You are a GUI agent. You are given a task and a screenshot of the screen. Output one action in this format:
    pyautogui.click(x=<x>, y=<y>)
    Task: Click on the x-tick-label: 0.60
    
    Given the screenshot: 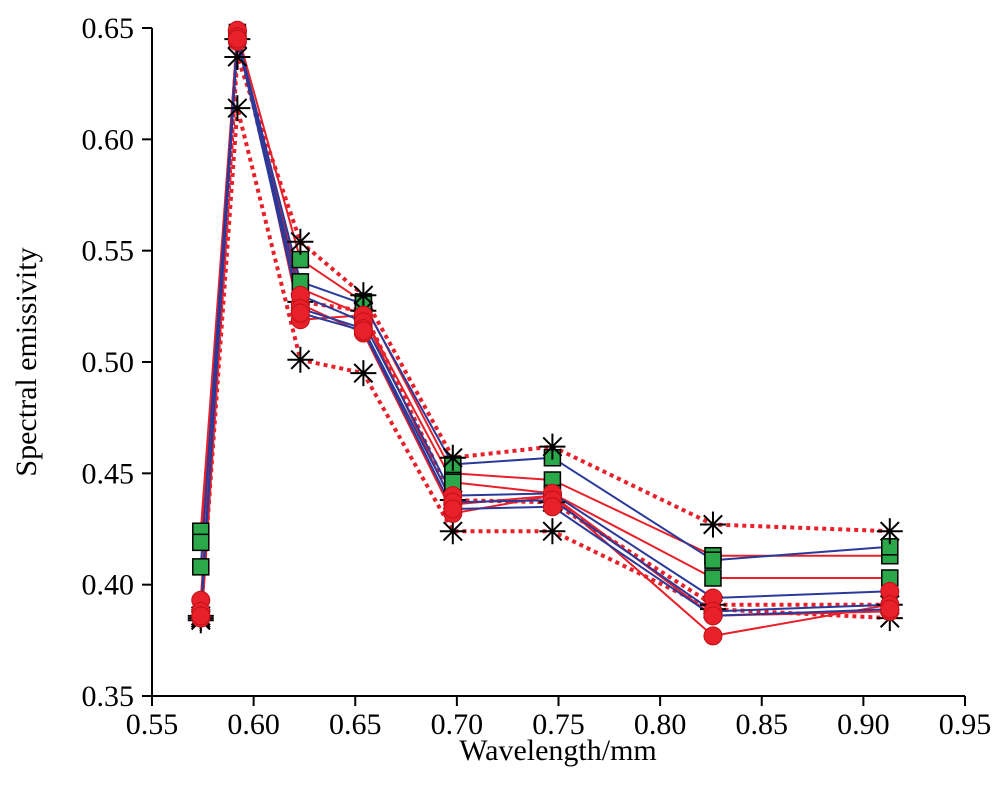 What is the action you would take?
    pyautogui.click(x=253, y=724)
    